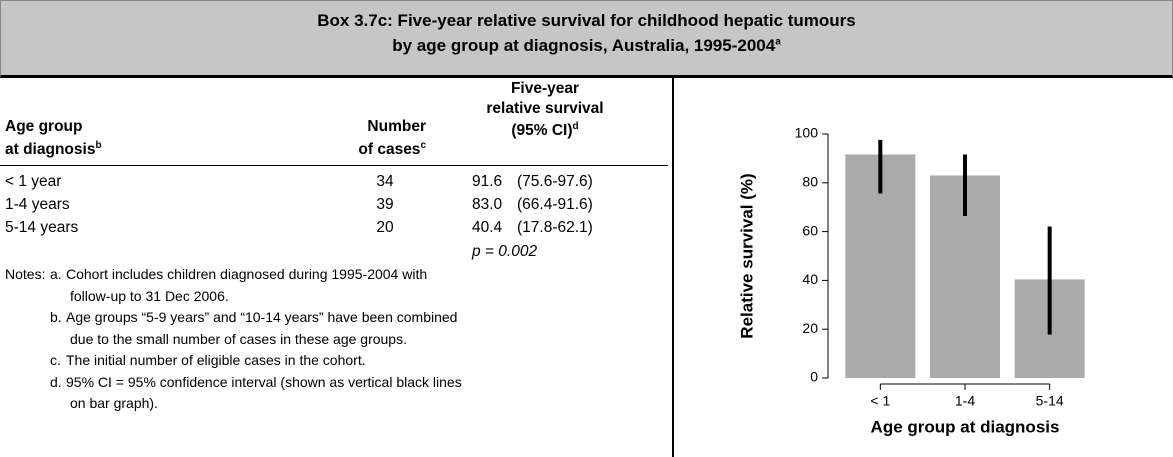 The height and width of the screenshot is (457, 1173). What do you see at coordinates (1050, 401) in the screenshot?
I see `x-tick-label: 5-14` at bounding box center [1050, 401].